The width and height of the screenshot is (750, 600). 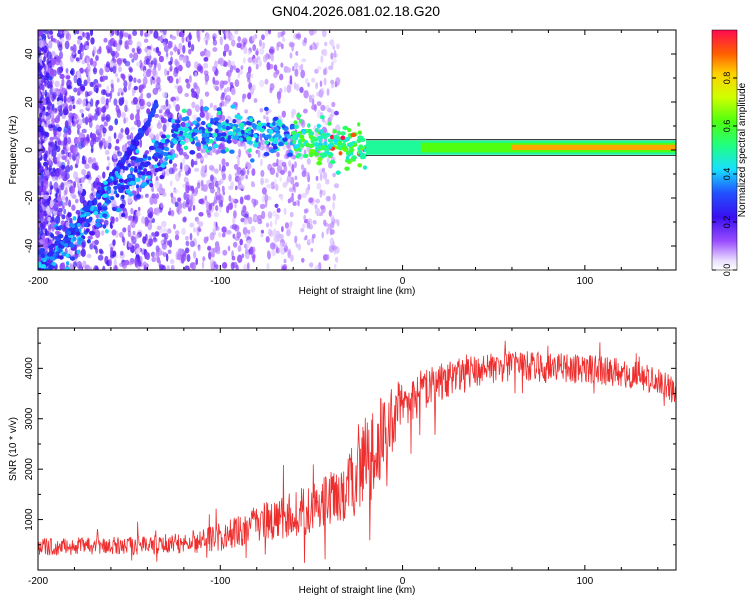 I want to click on spectrogram-diagonal-point, so click(x=132, y=147).